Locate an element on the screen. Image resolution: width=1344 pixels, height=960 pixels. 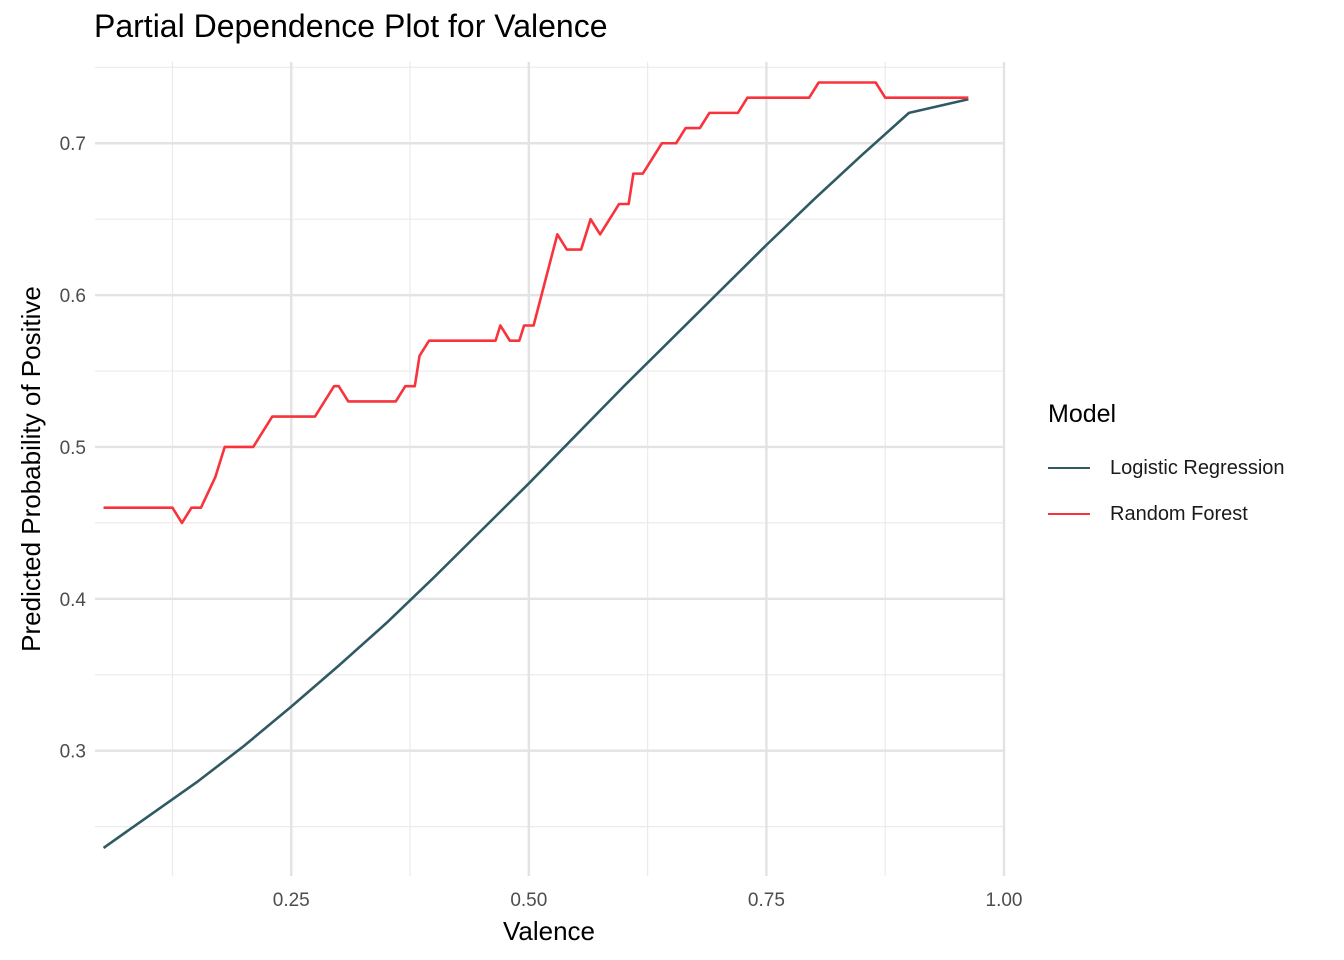
legend-item-random-forest: Random Forest is located at coordinates (1166, 514).